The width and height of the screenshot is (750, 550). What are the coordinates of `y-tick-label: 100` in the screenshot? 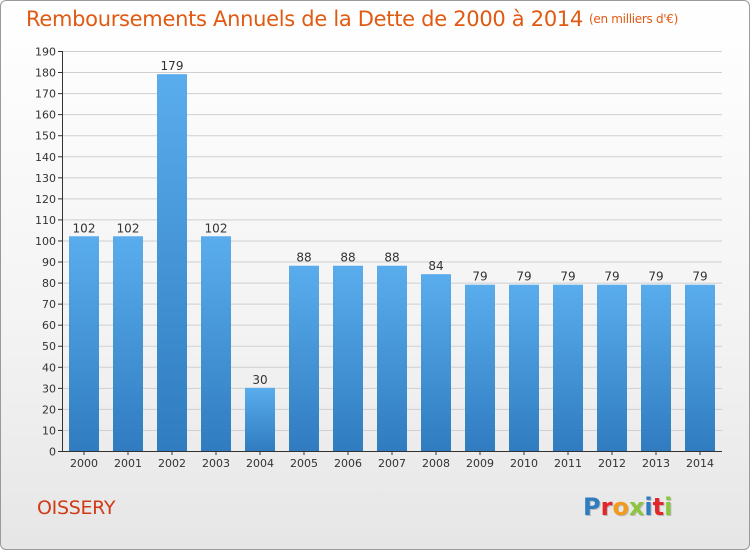 It's located at (45, 241).